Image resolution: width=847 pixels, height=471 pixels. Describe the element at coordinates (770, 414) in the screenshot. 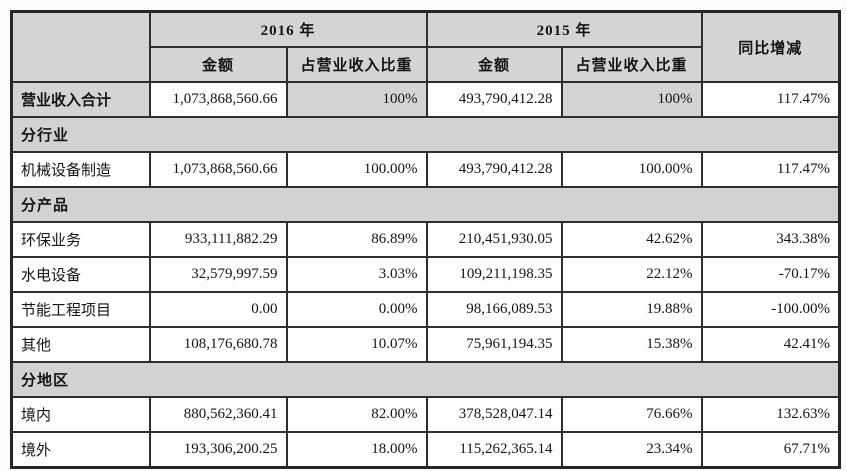

I see `yoy-cell: 132.63%` at that location.